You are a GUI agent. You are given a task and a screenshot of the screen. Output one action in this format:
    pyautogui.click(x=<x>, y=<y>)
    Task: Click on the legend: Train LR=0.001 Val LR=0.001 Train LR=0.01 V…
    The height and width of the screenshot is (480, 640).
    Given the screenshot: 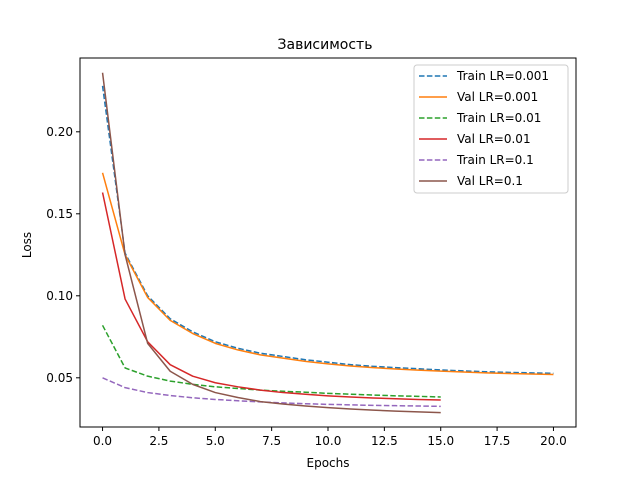 What is the action you would take?
    pyautogui.click(x=491, y=129)
    